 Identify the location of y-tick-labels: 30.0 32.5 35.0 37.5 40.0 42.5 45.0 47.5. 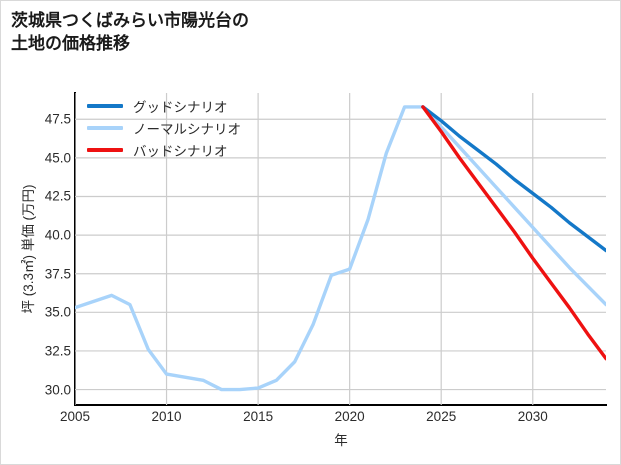
(36, 232).